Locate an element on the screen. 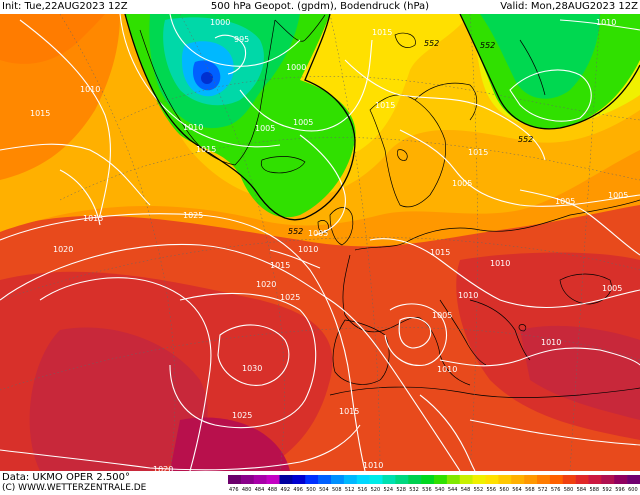  copyright: (C) WWW.WETTERZENTRALE.DE is located at coordinates (74, 488).